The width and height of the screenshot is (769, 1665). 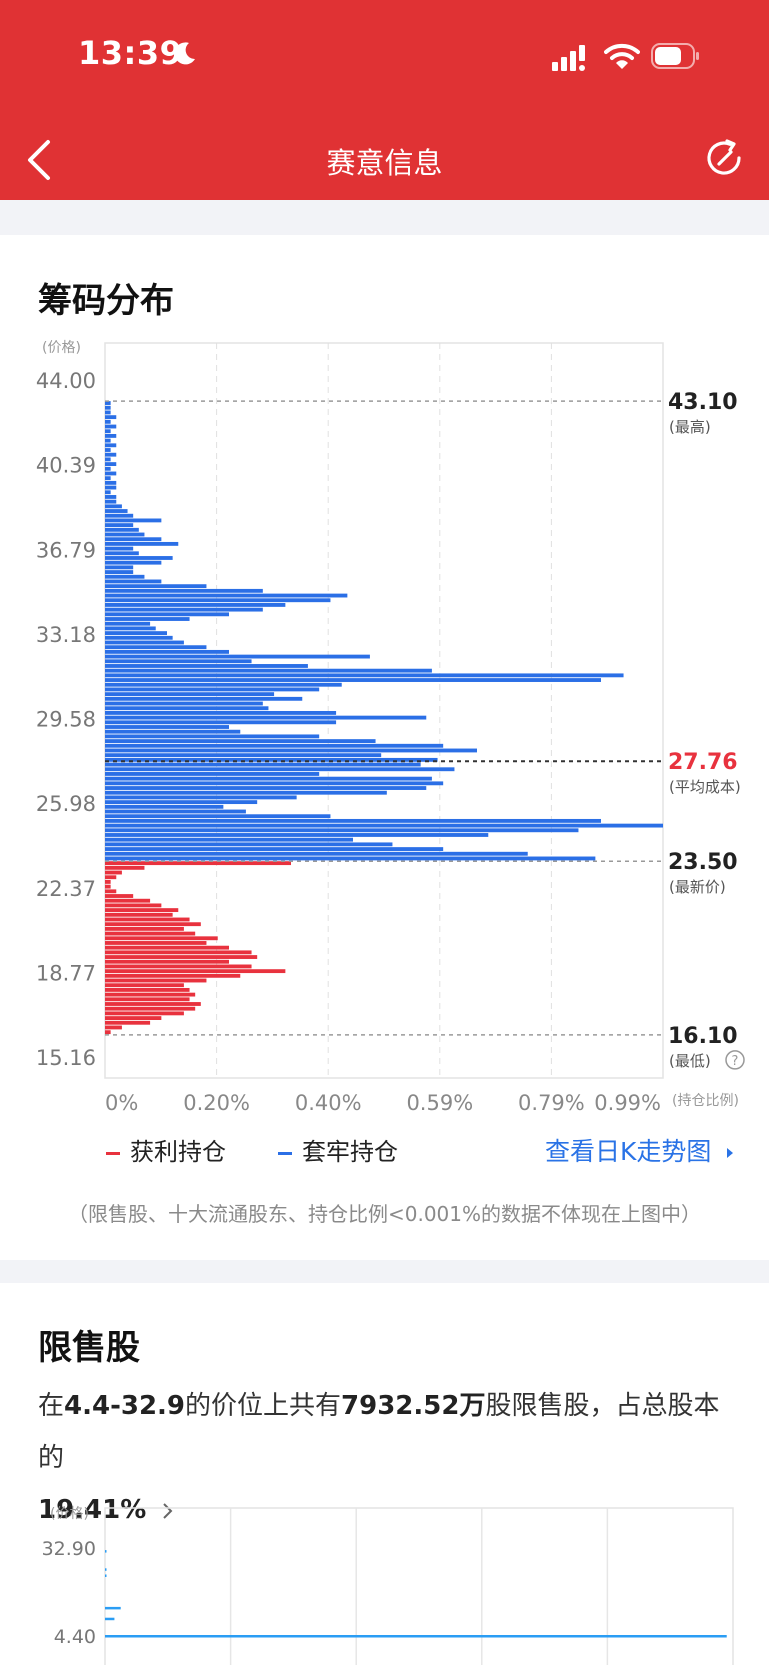 What do you see at coordinates (725, 158) in the screenshot?
I see `refresh-icon` at bounding box center [725, 158].